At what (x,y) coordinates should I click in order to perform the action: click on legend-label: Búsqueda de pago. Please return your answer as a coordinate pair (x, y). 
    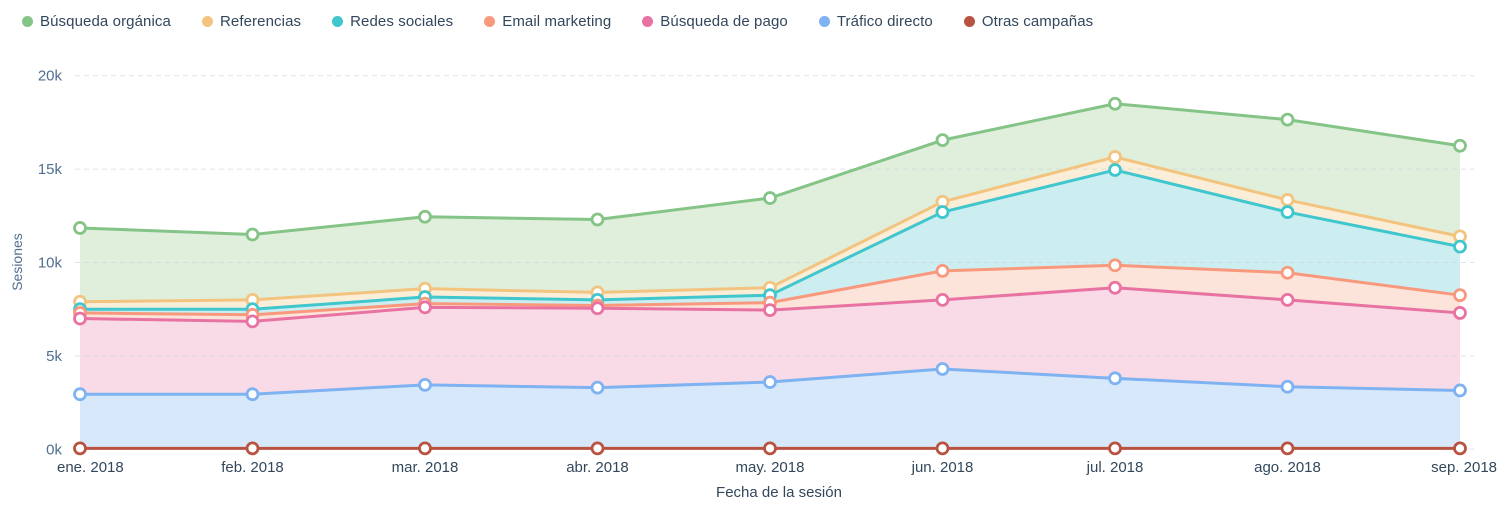
    Looking at the image, I should click on (724, 21).